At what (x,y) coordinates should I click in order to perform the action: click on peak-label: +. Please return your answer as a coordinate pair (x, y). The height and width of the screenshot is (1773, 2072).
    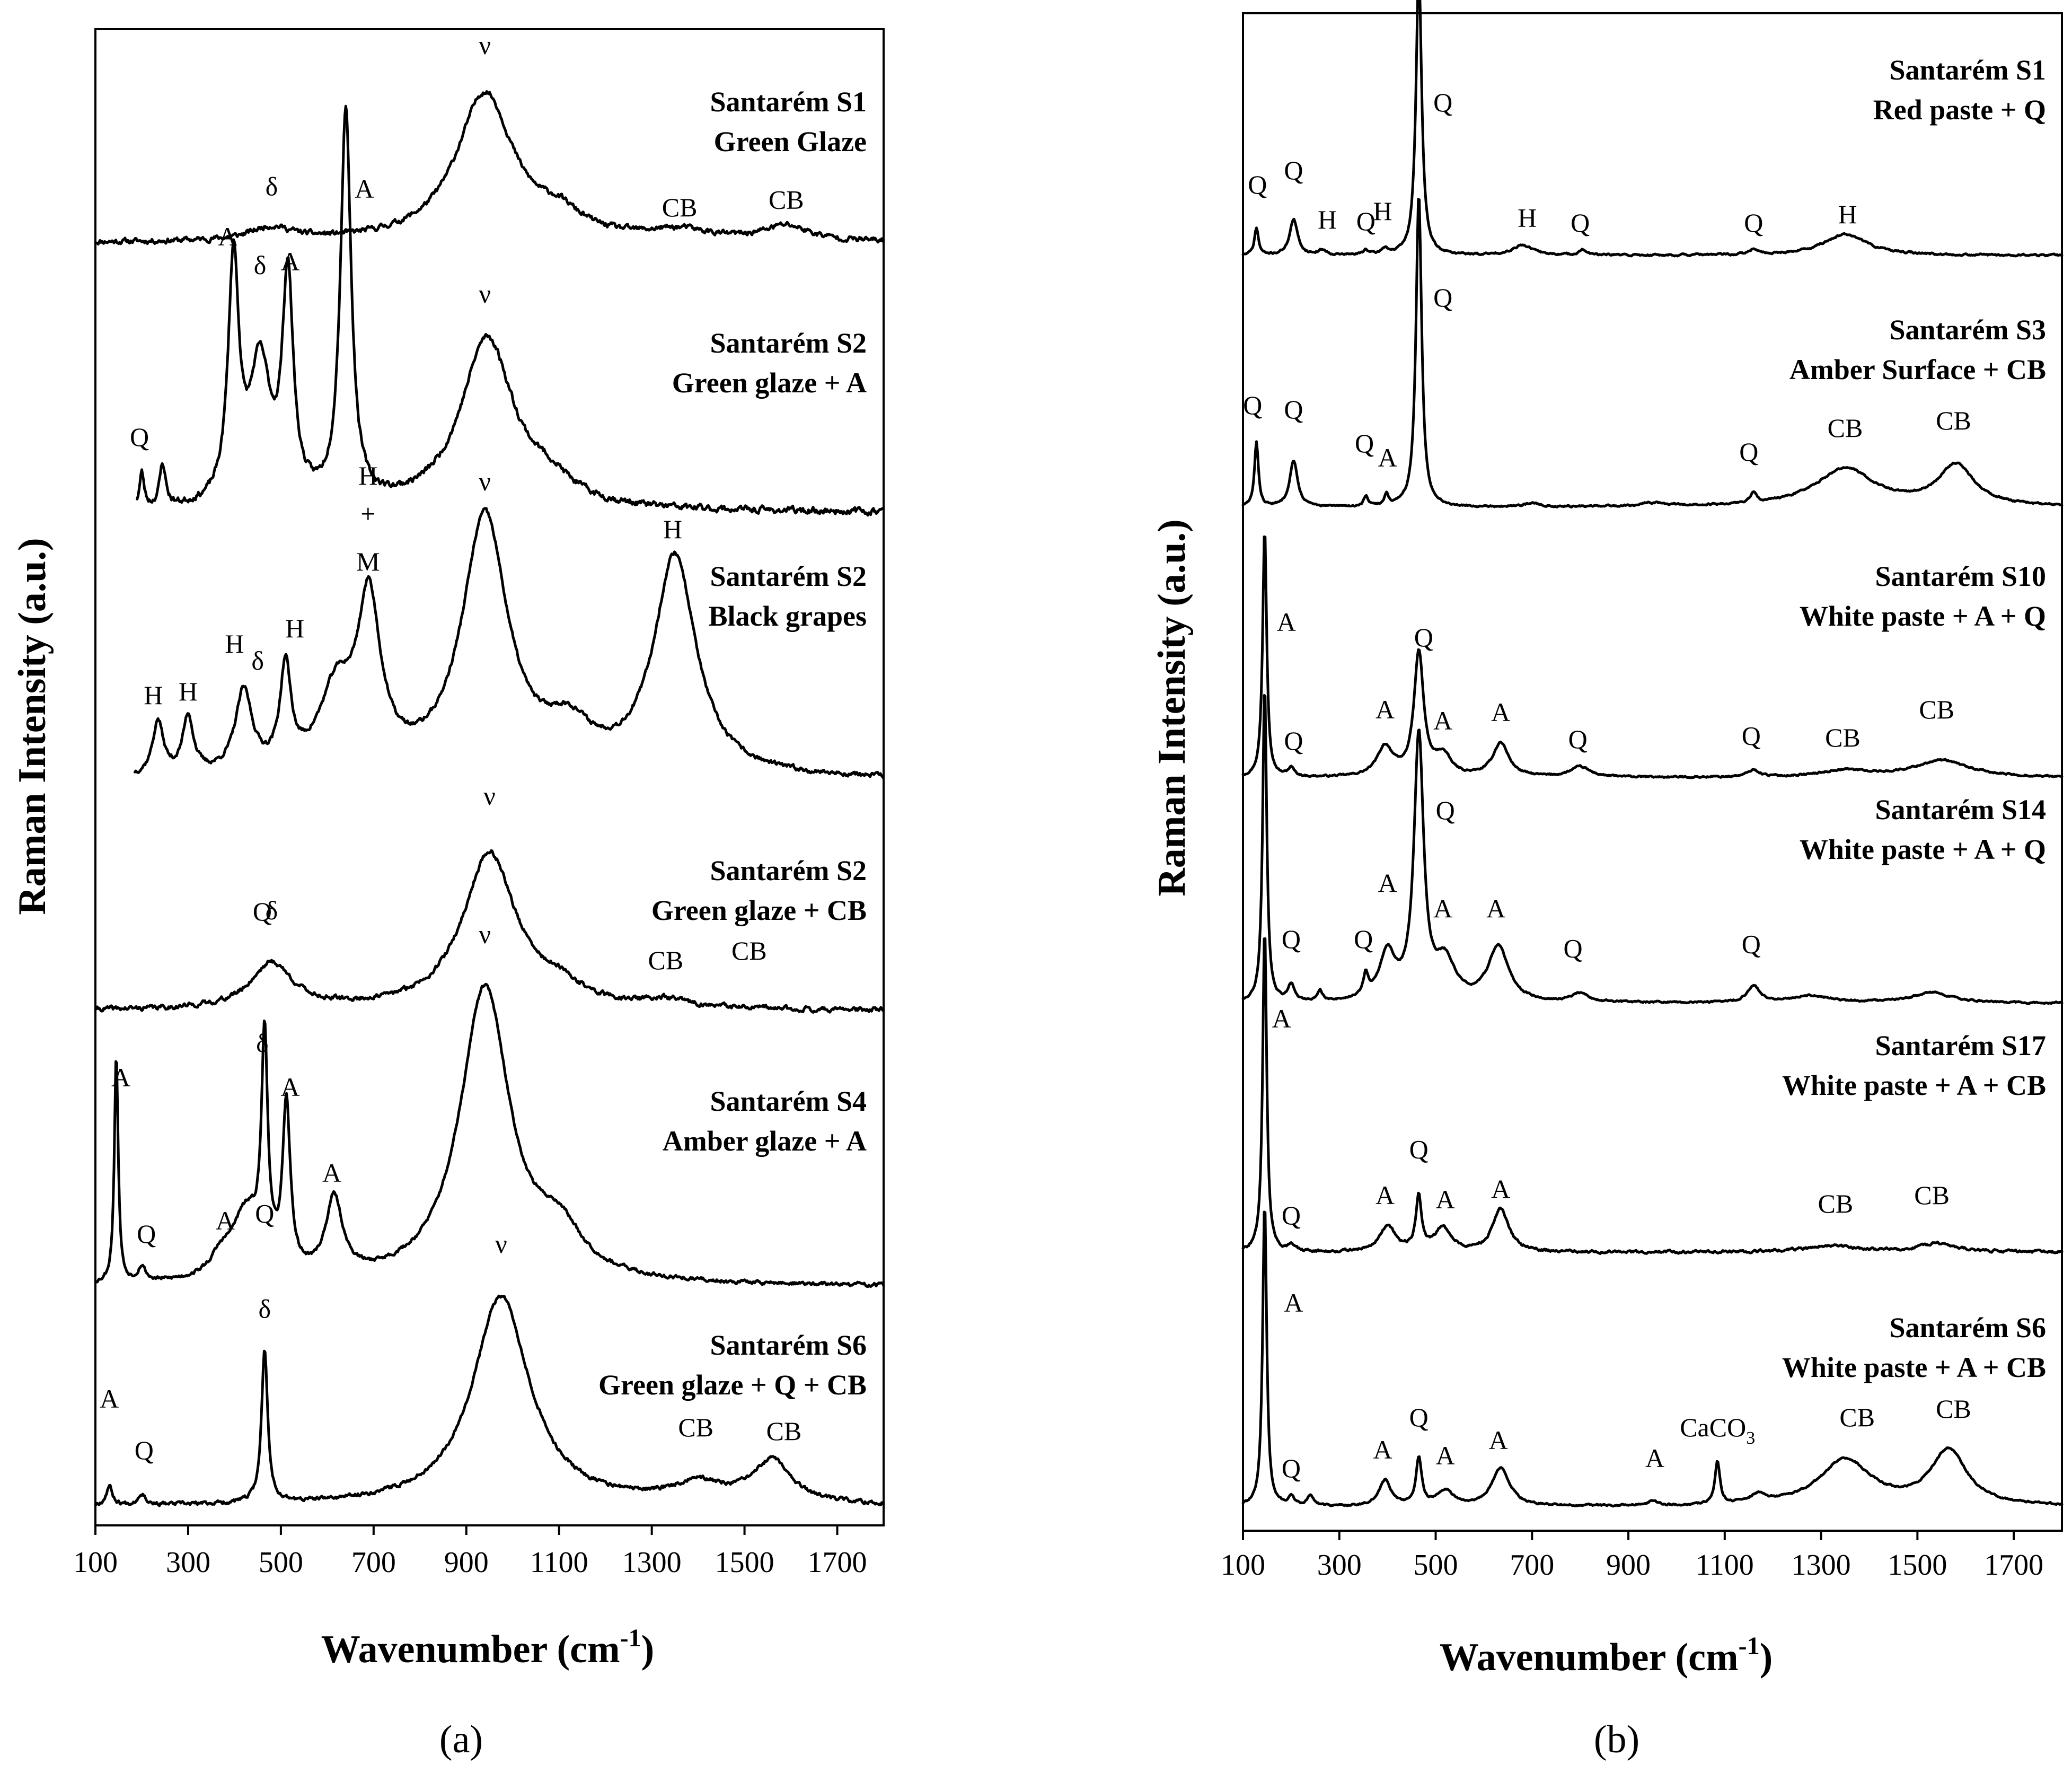
    Looking at the image, I should click on (367, 514).